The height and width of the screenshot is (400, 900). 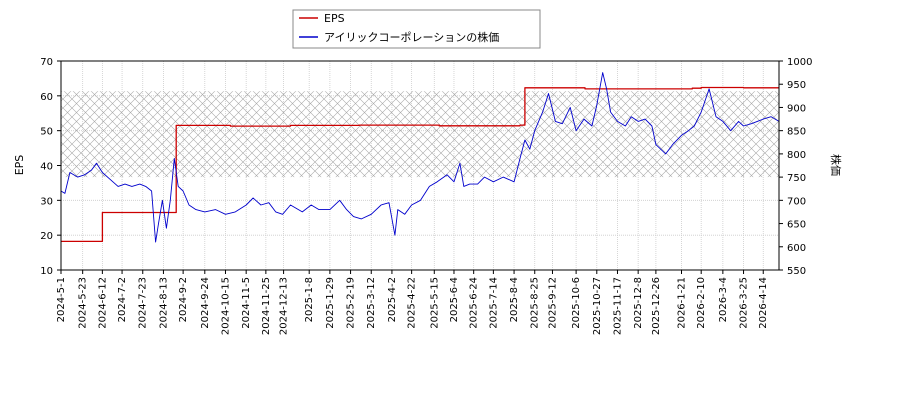 I want to click on x-tick-label: 2025-8-25, so click(x=535, y=303).